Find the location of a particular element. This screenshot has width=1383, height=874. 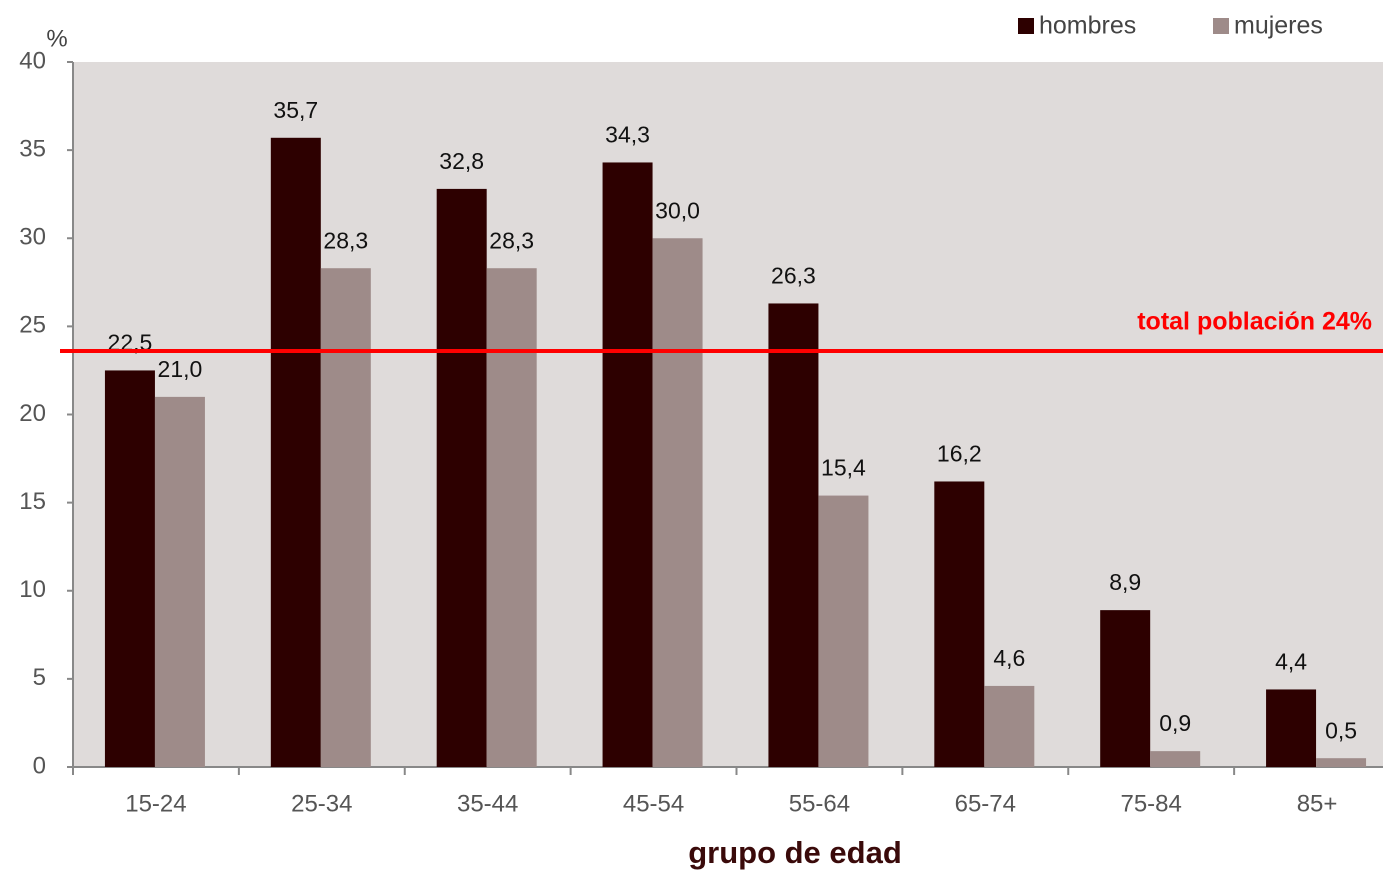

value-label: 34,3 is located at coordinates (627, 135).